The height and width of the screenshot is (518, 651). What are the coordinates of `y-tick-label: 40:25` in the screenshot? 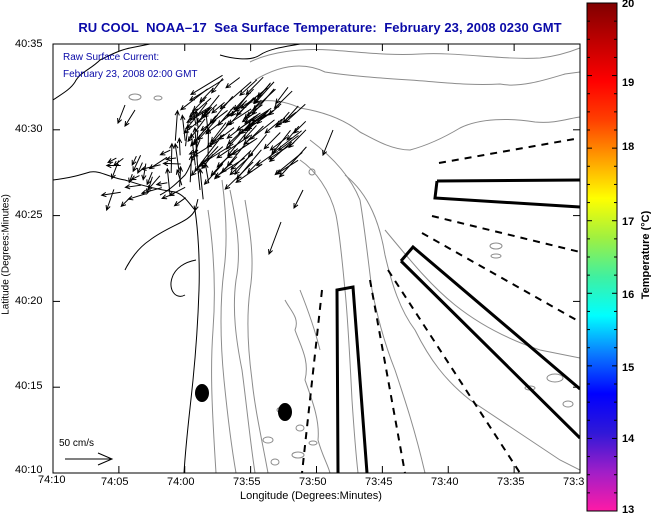 It's located at (29, 215).